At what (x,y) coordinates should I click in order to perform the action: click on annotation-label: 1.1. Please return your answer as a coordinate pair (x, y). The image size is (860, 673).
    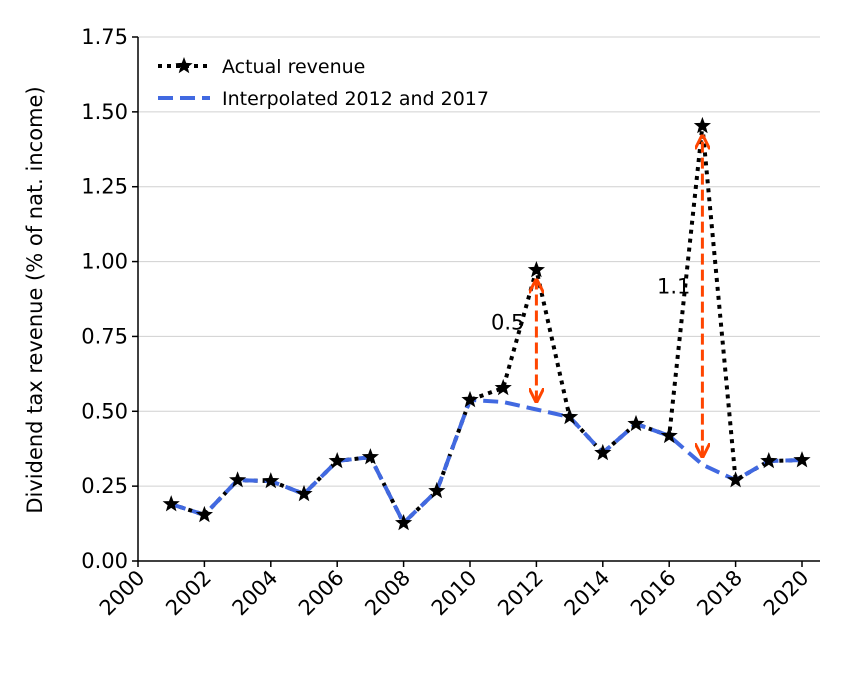
    Looking at the image, I should click on (673, 286).